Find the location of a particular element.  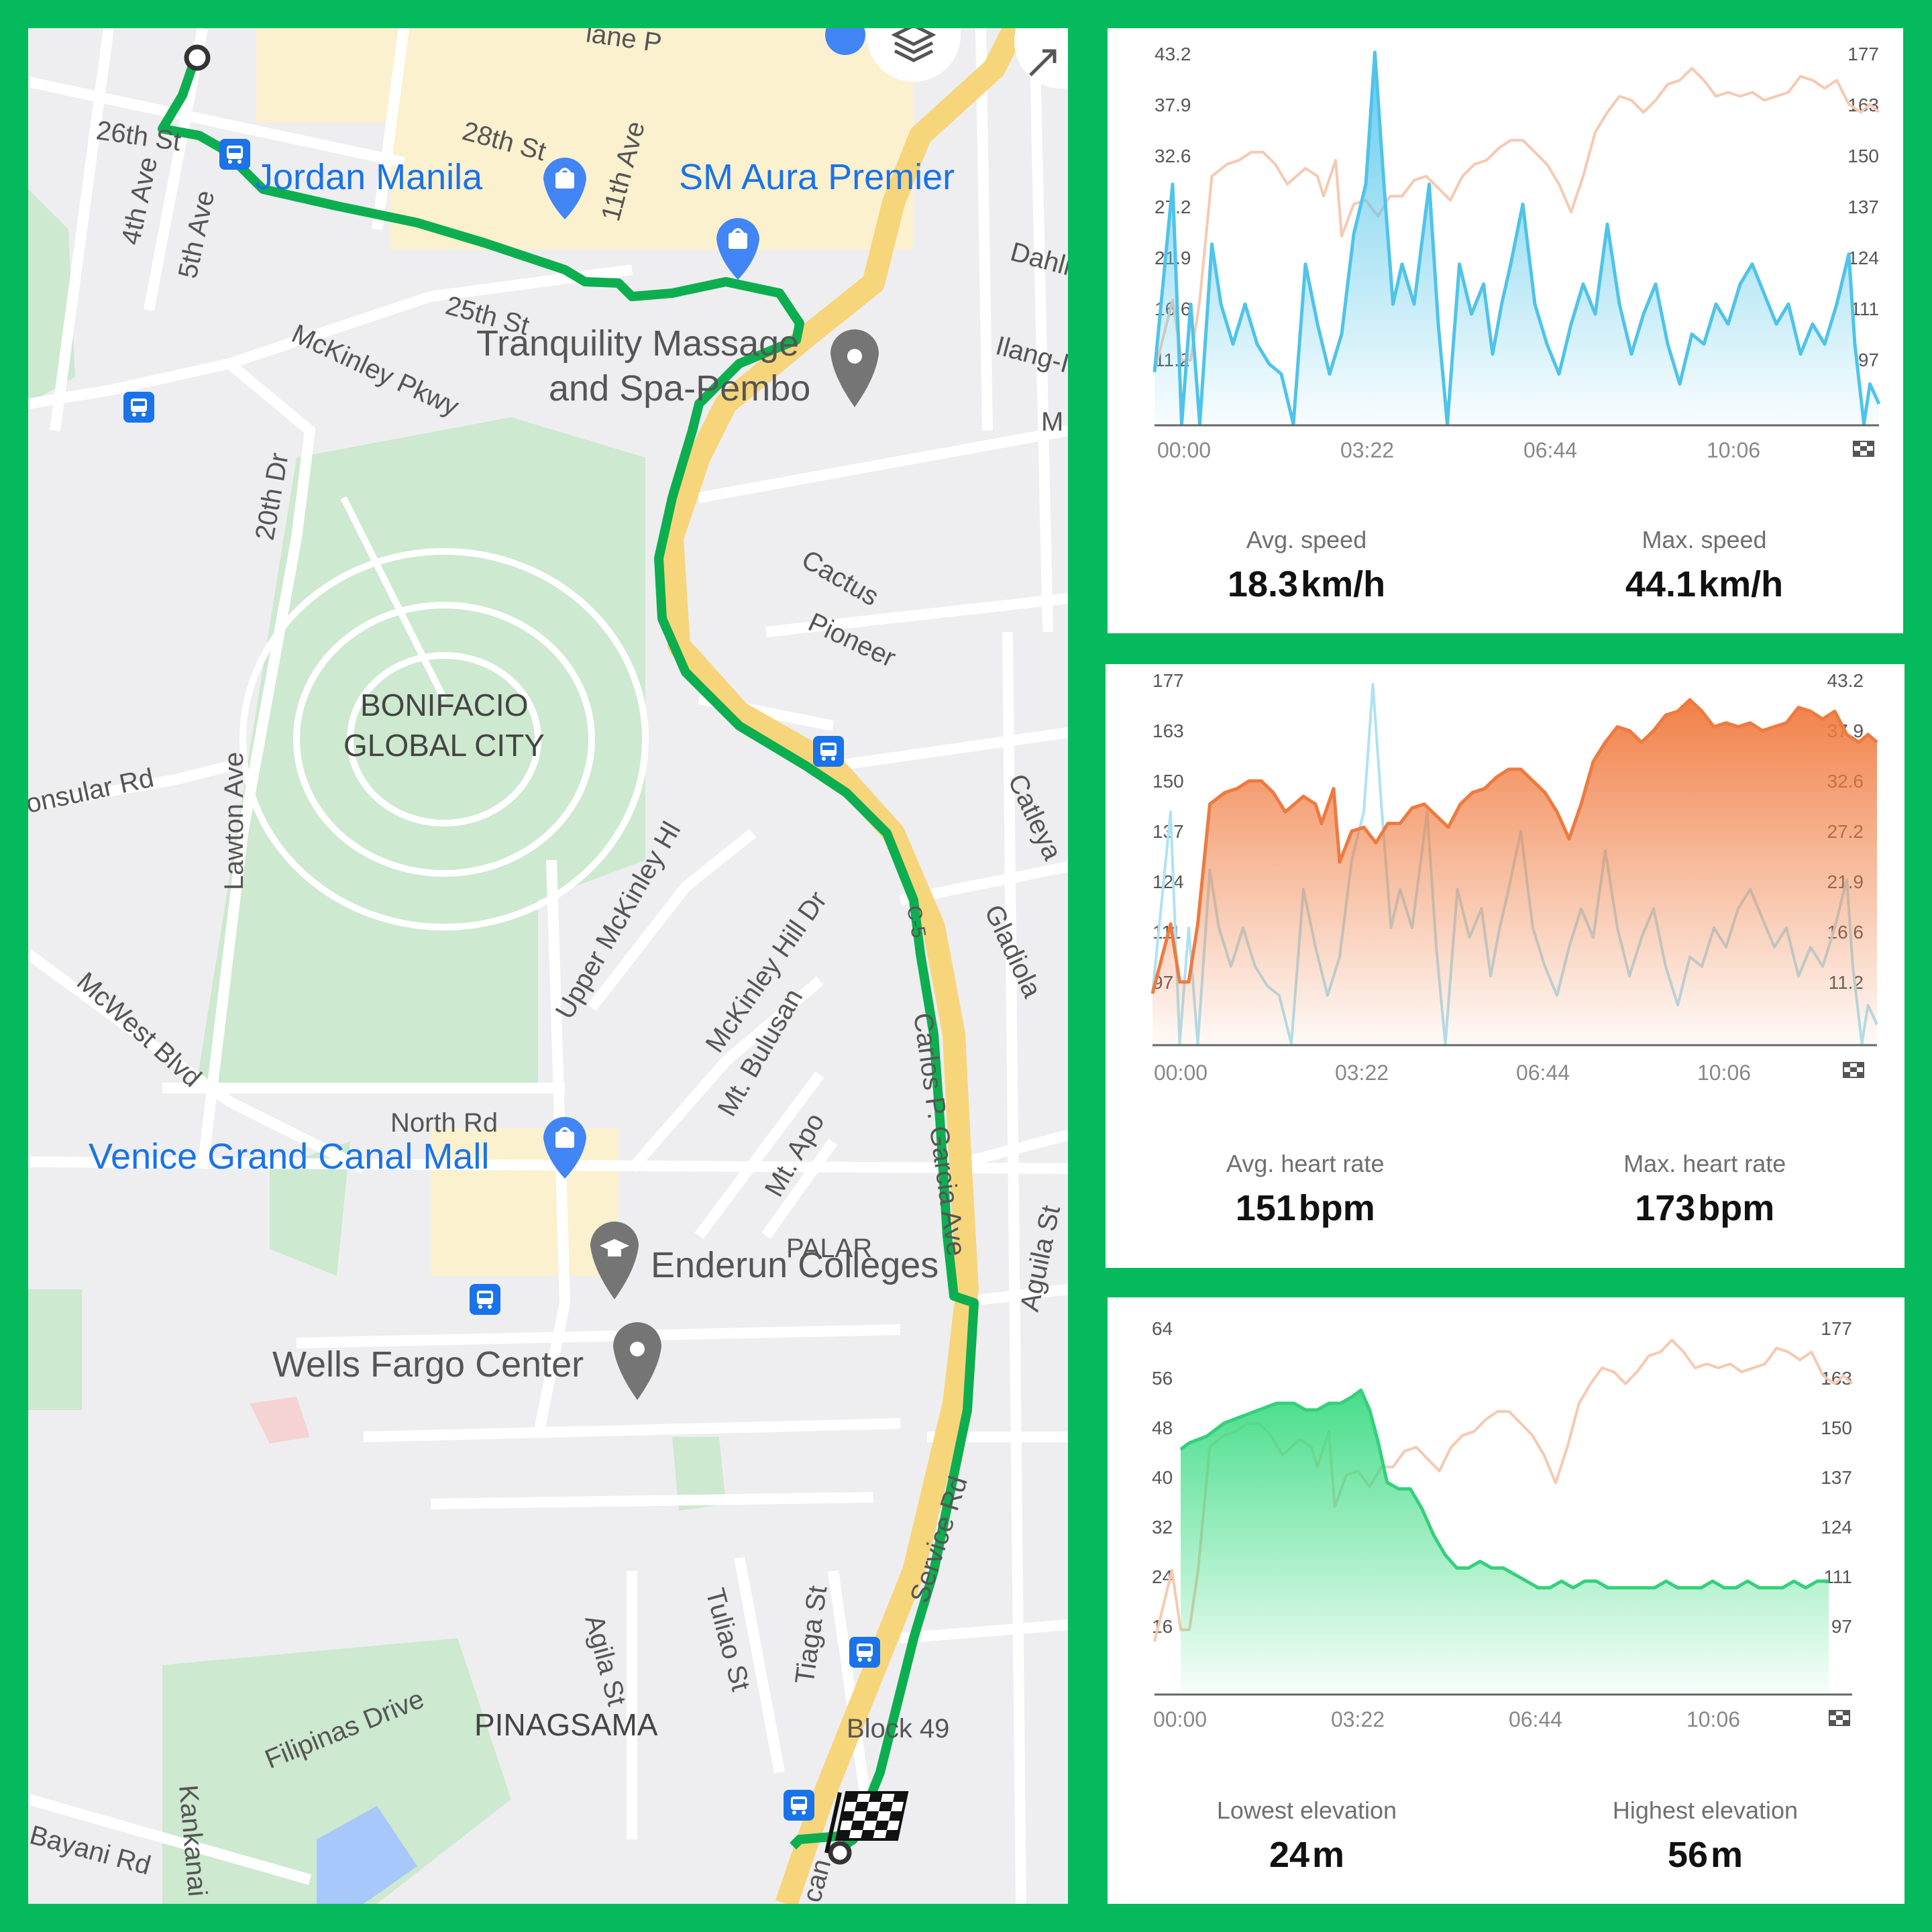

left-axis-tick: 56 is located at coordinates (1162, 1378).